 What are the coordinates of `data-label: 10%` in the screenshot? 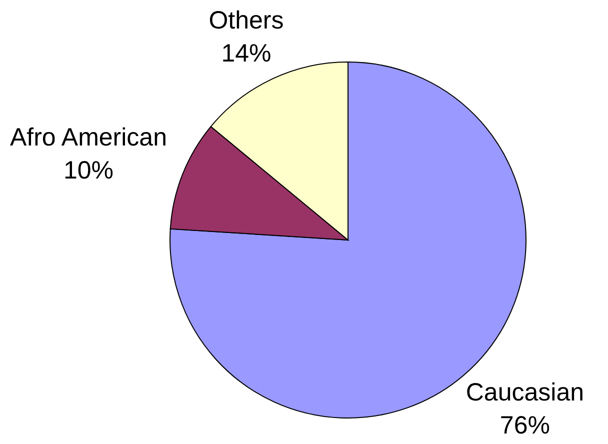 It's located at (88, 170).